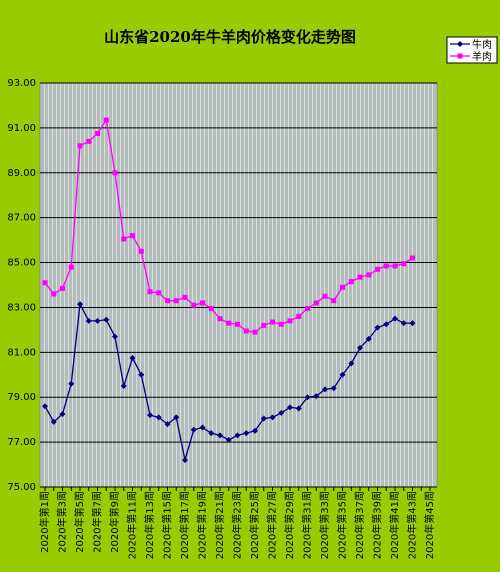  I want to click on x-tick-label: 2020年第45周, so click(429, 525).